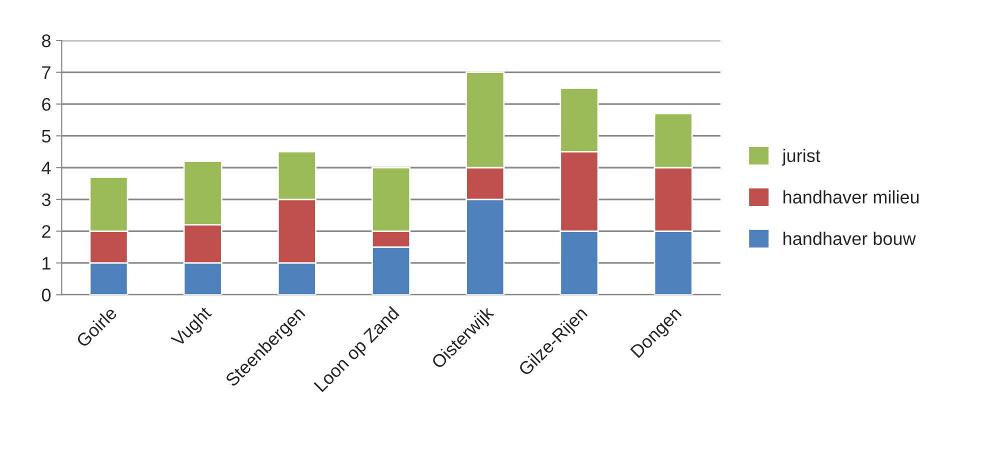 The image size is (995, 450). I want to click on legend-label: handhaver milieu, so click(851, 197).